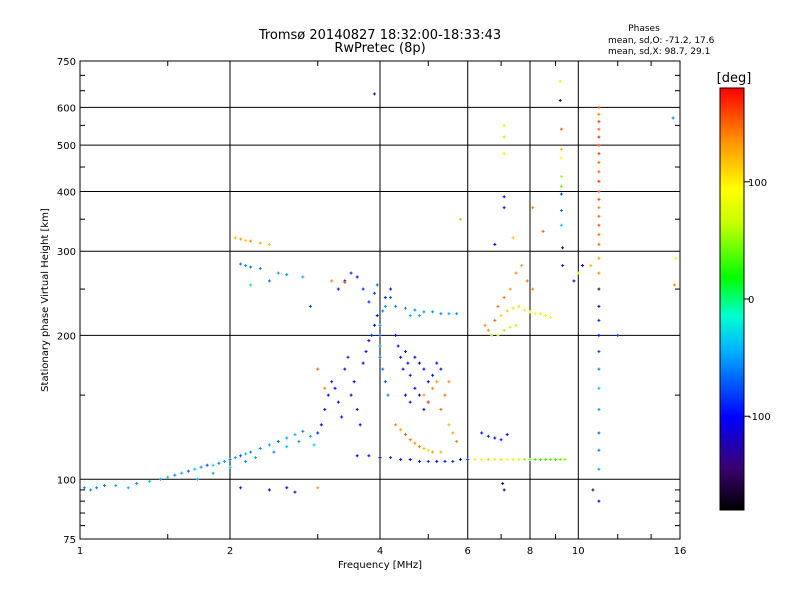 This screenshot has height=600, width=800. Describe the element at coordinates (644, 29) in the screenshot. I see `phase-box-title: Phases` at that location.